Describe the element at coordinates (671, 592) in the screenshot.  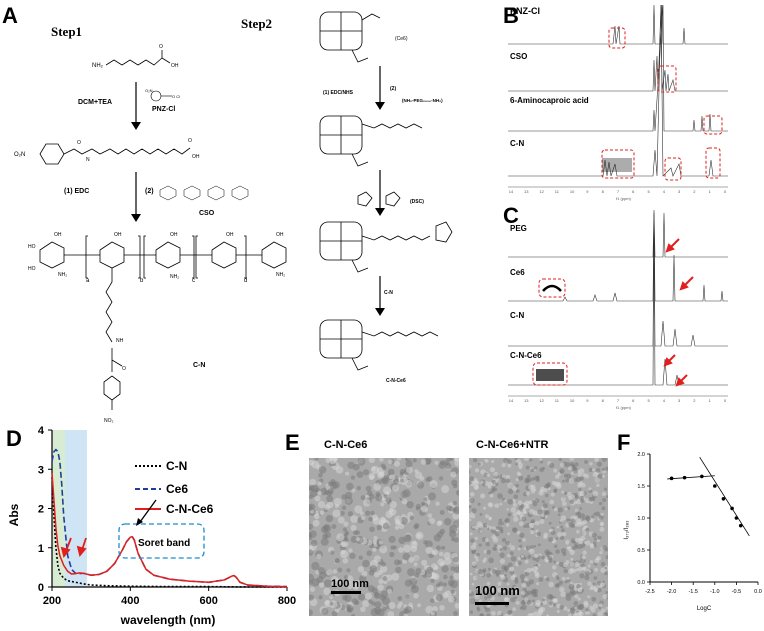
I see `f-xtick-label: -2.0` at that location.